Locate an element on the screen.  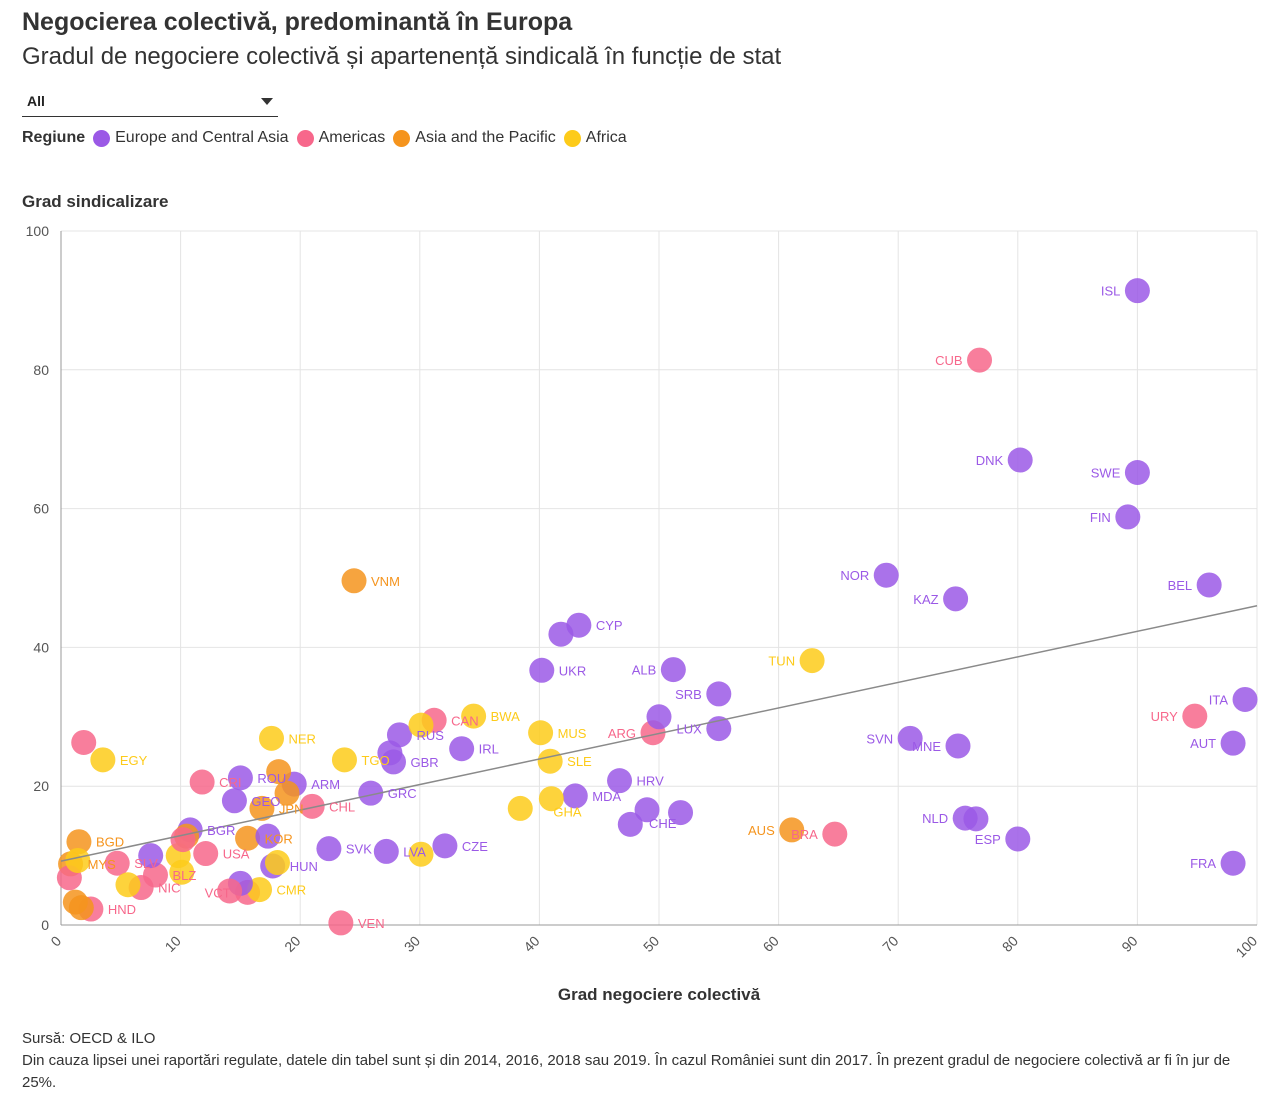
data-point-esp is located at coordinates (1018, 839).